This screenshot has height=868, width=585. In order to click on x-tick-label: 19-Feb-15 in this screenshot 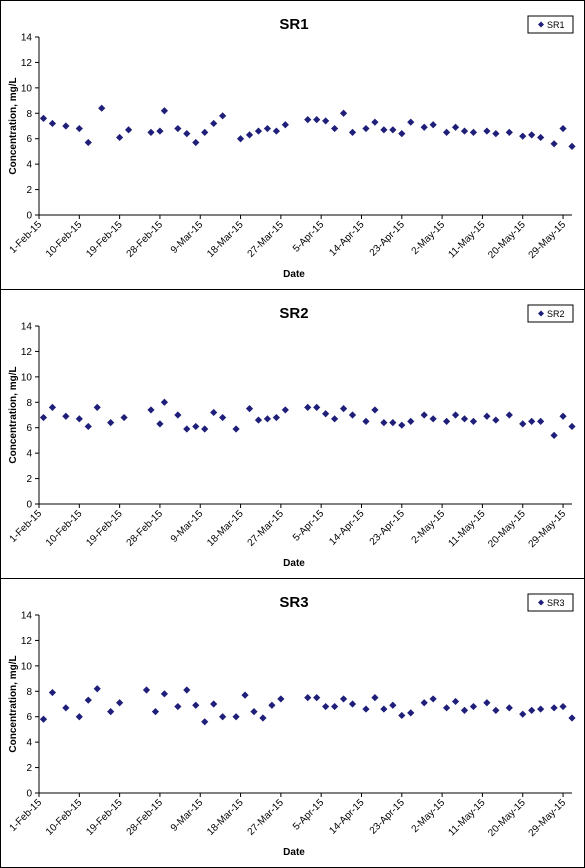, I will do `click(104, 239)`.